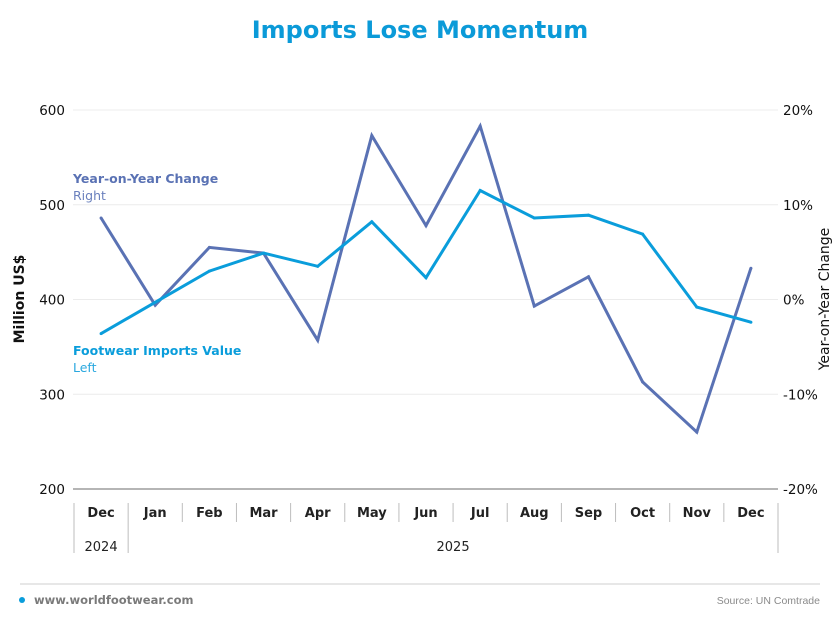  What do you see at coordinates (480, 513) in the screenshot?
I see `x-tick-label: Jul` at bounding box center [480, 513].